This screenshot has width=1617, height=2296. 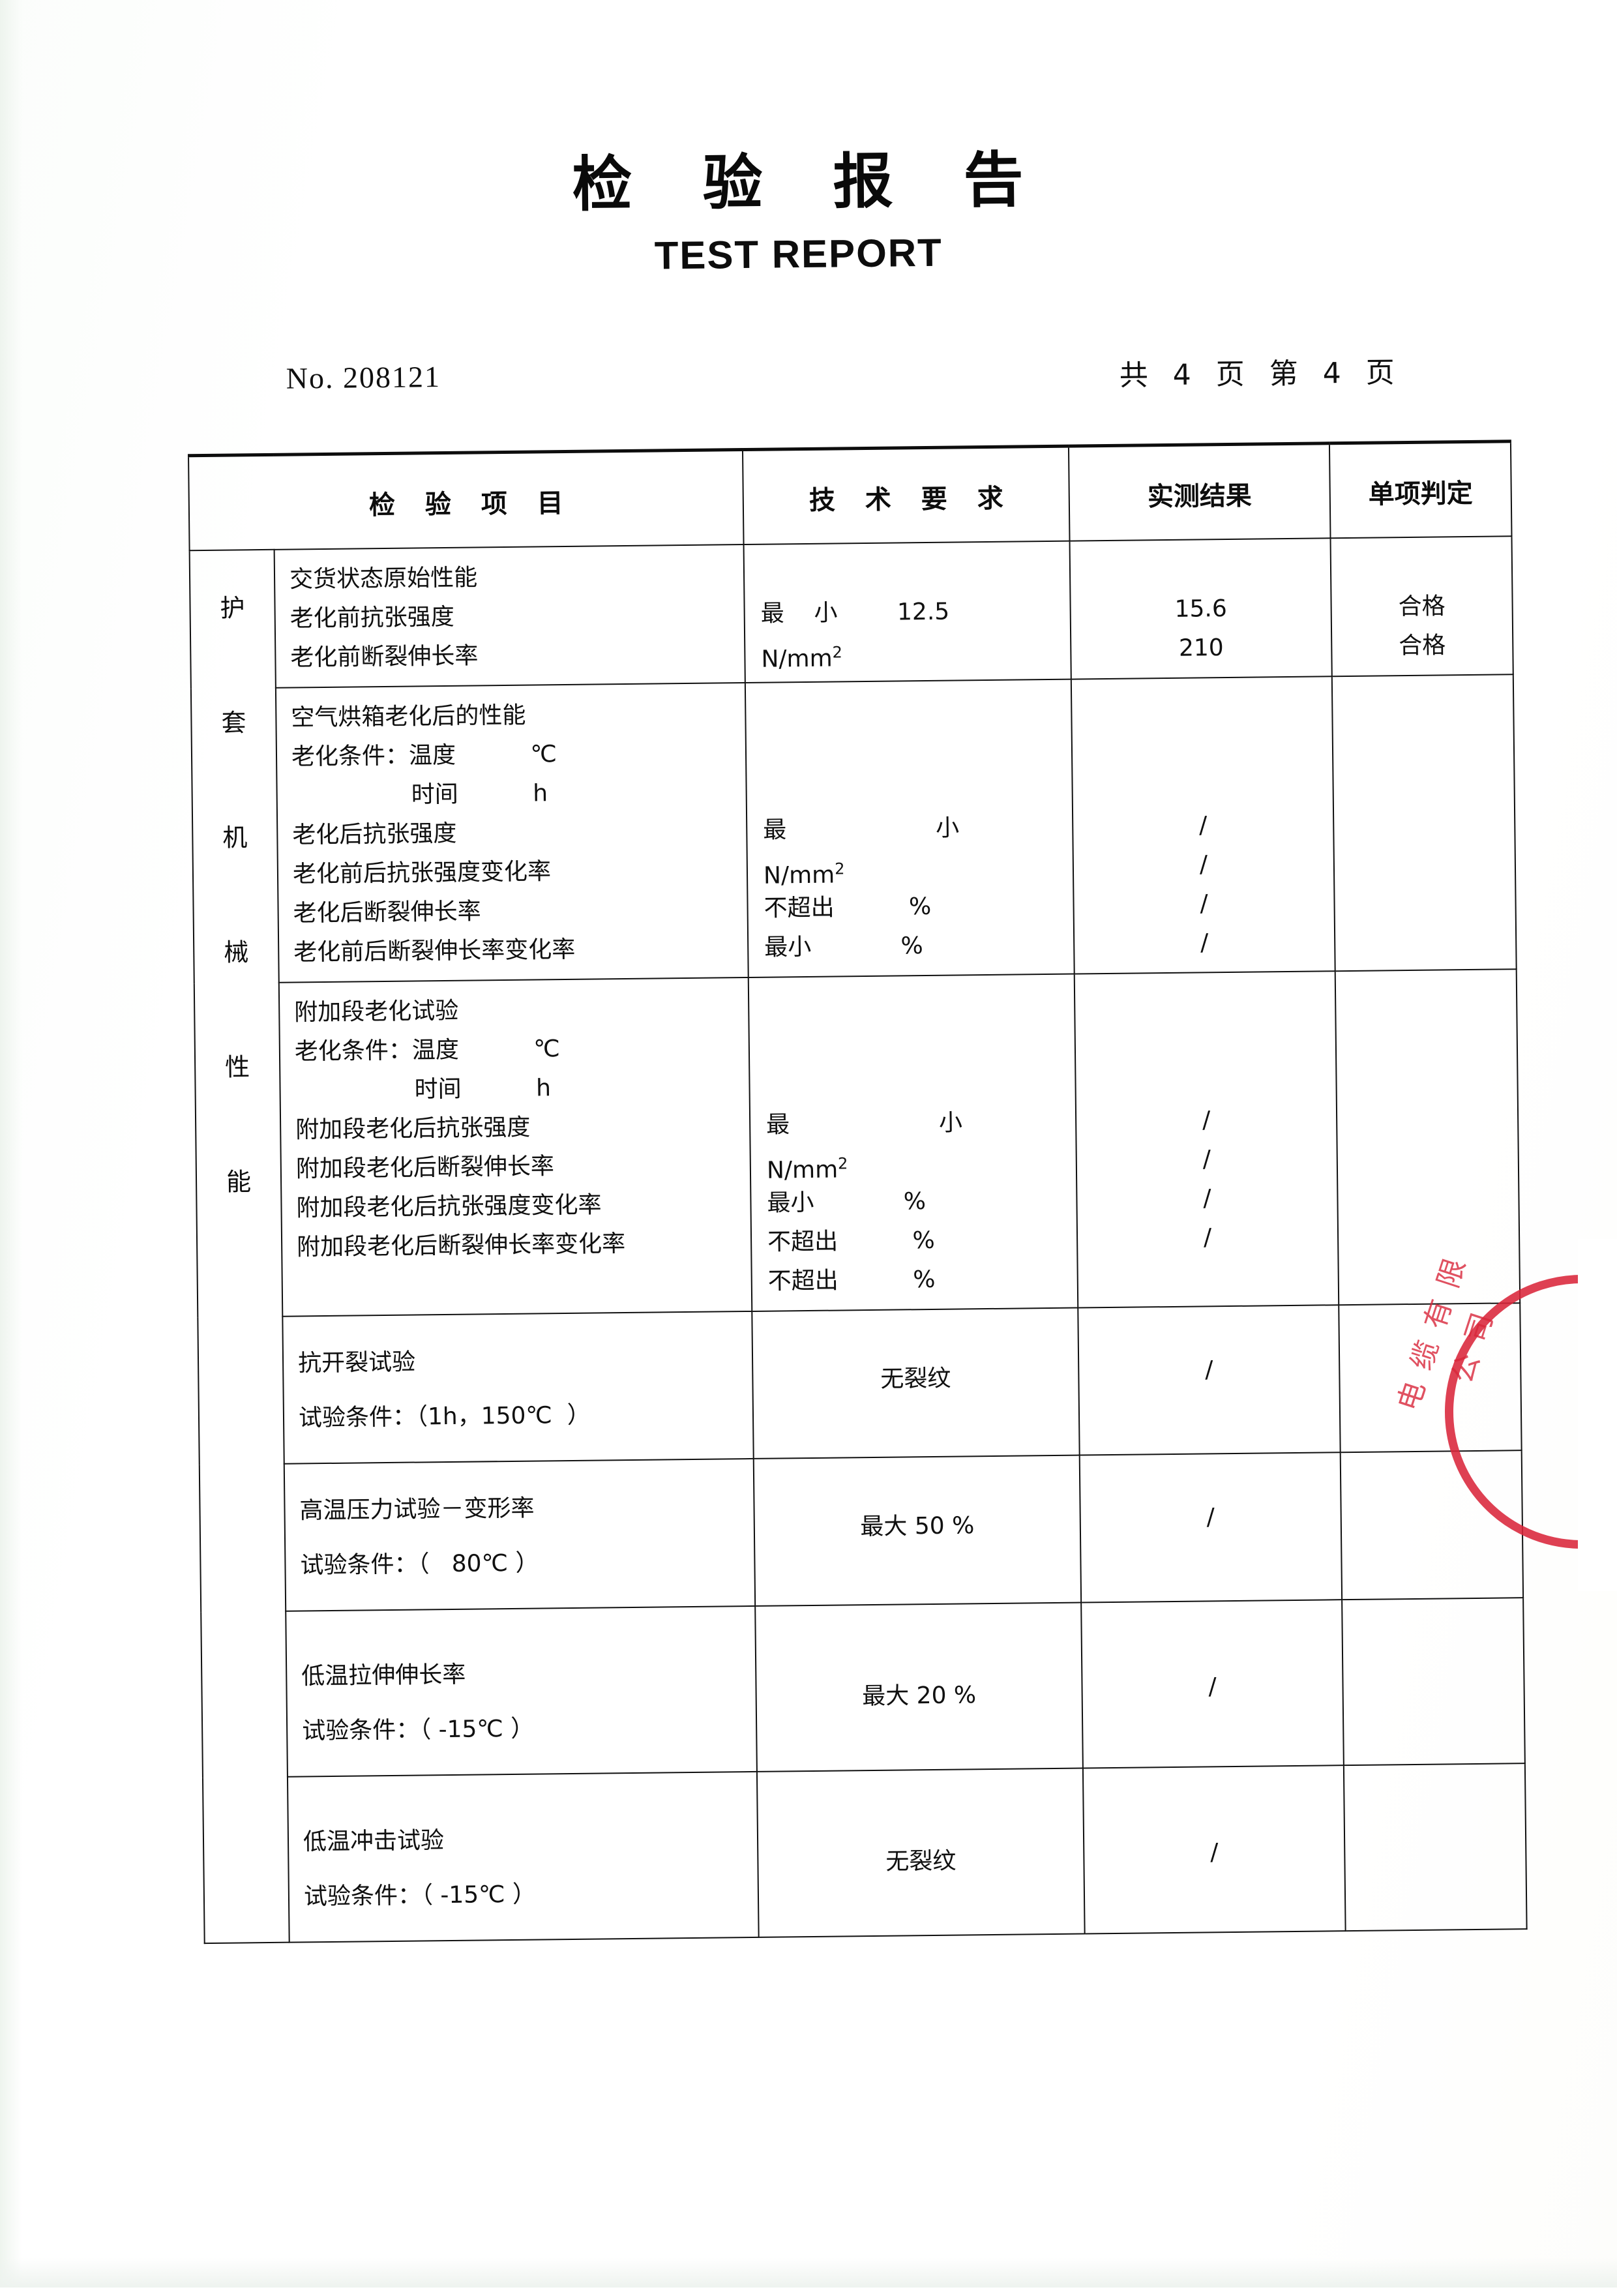 I want to click on result-cell-low-temp-elongation: /, so click(x=1212, y=1684).